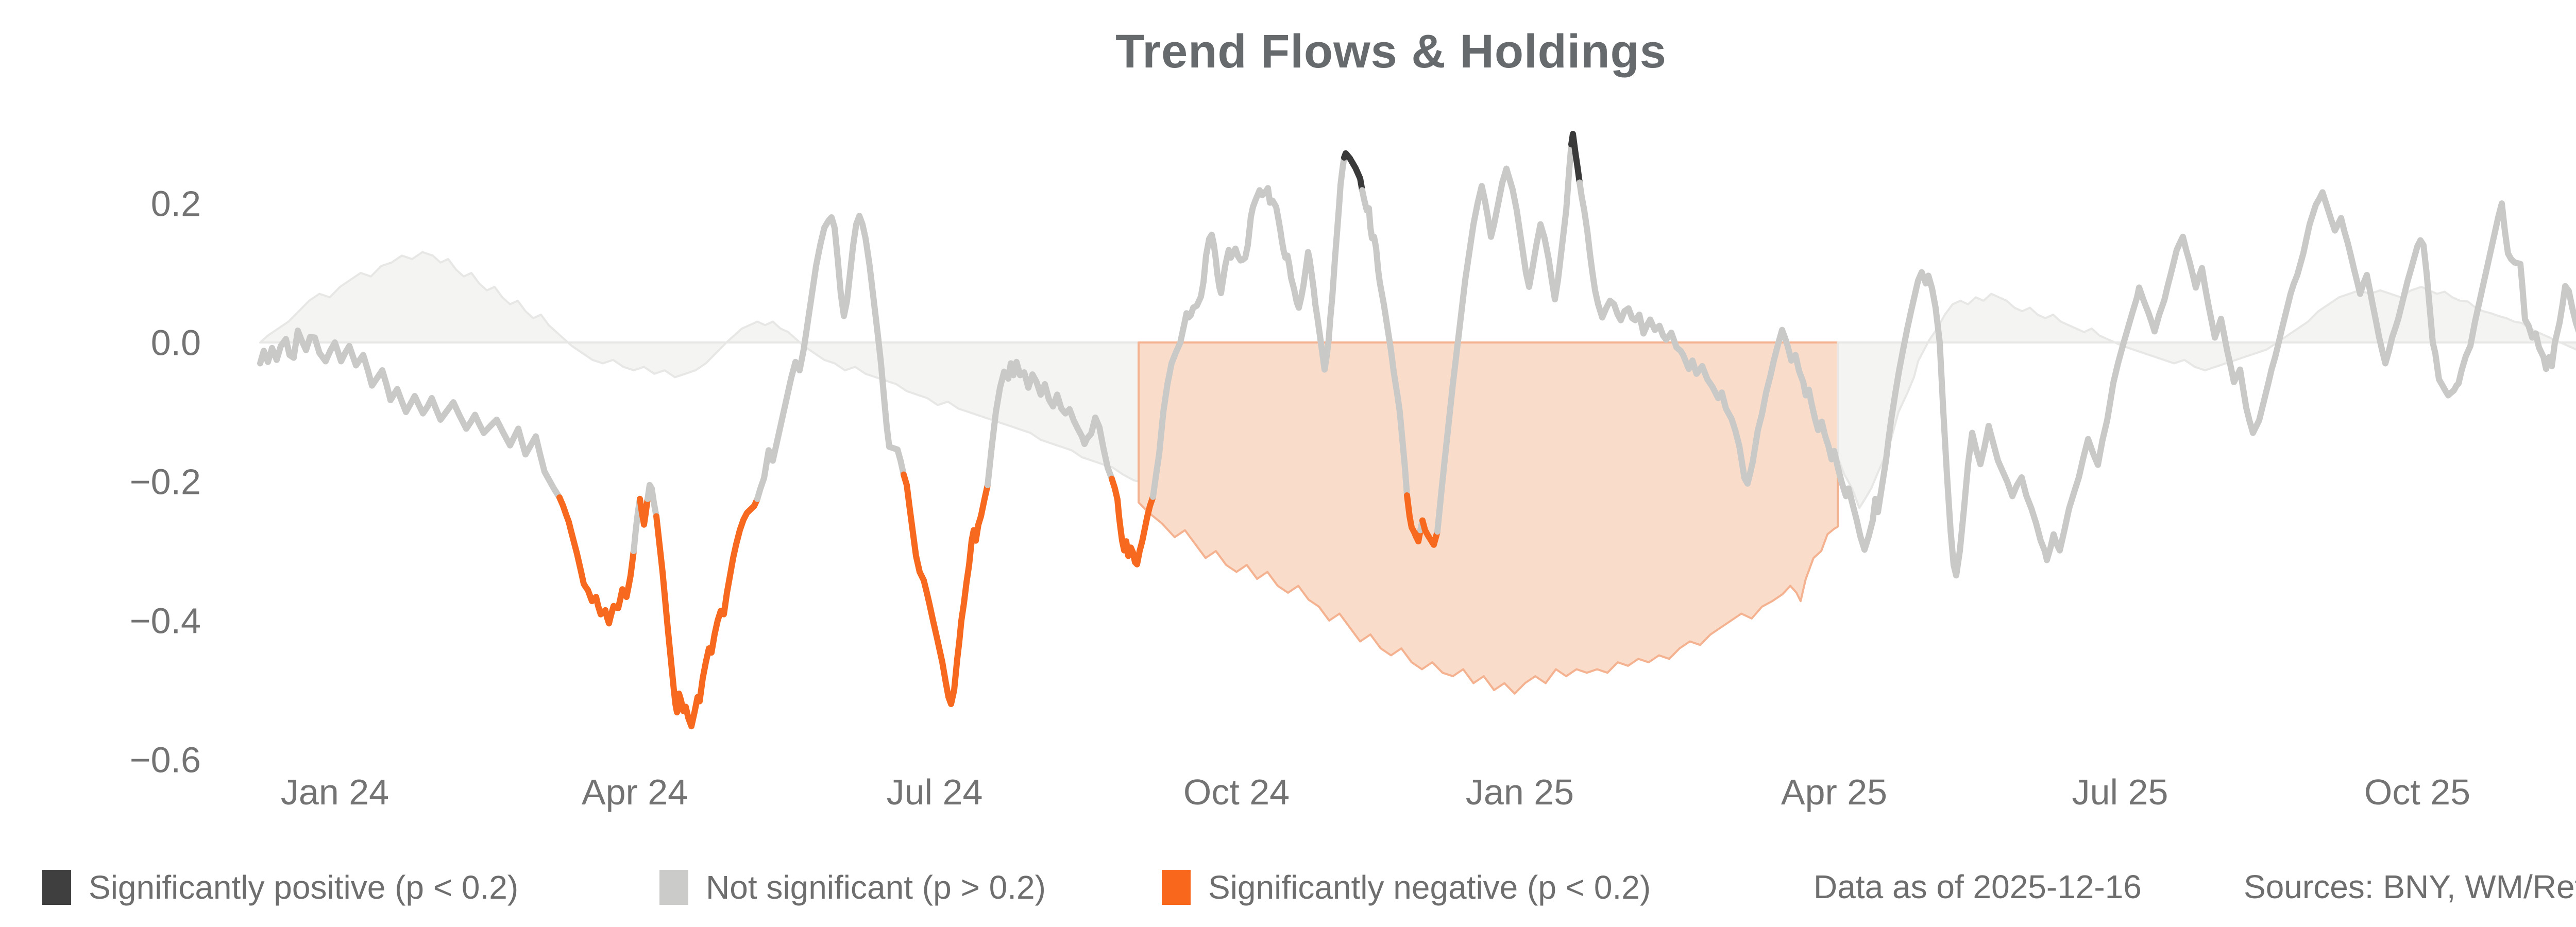 The width and height of the screenshot is (2576, 927). What do you see at coordinates (1391, 51) in the screenshot?
I see `chart-title: Trend Flows & Holdings` at bounding box center [1391, 51].